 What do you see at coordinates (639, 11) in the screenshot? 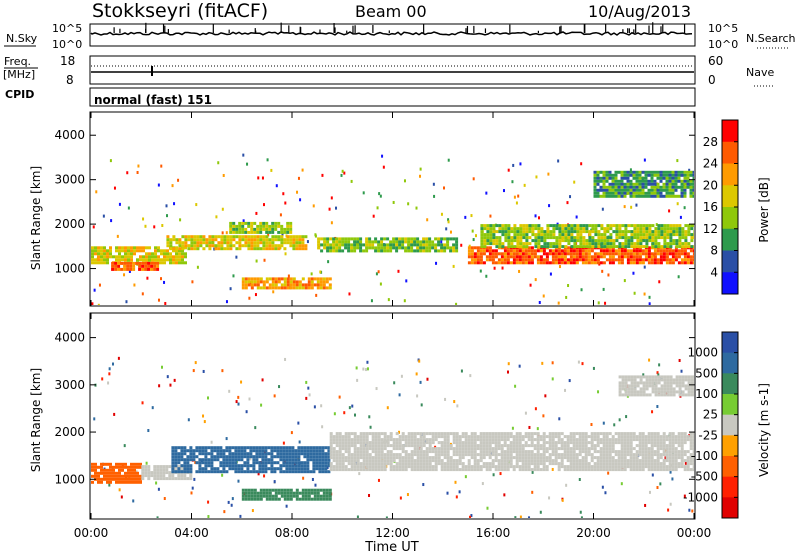
I see `date-label: 10/Aug/2013` at bounding box center [639, 11].